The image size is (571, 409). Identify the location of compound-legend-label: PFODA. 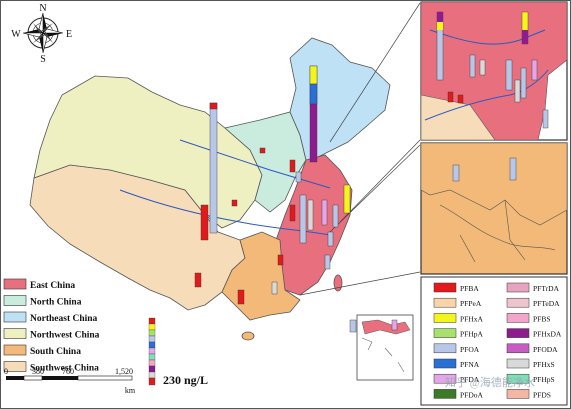
(545, 349).